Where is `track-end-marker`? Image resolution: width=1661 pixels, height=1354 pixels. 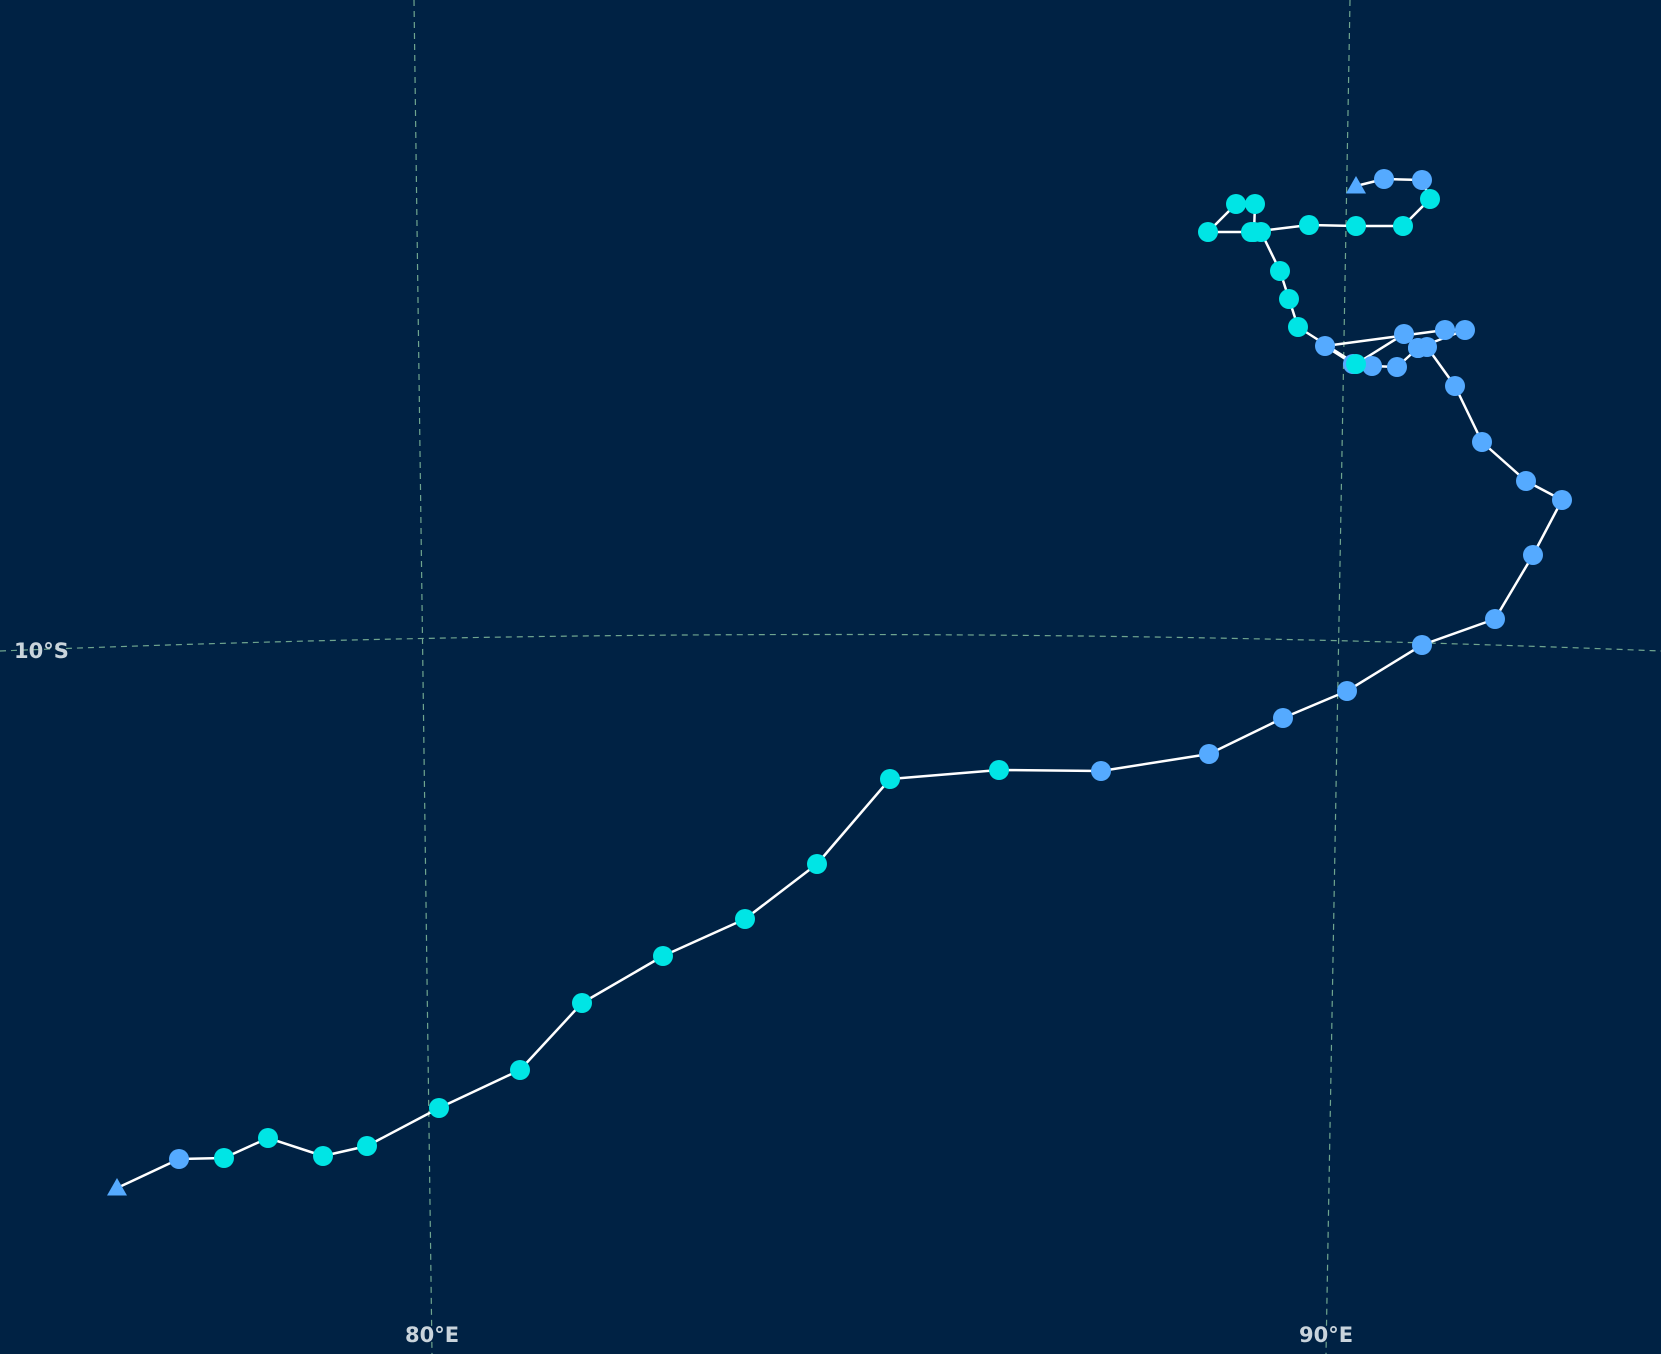 track-end-marker is located at coordinates (1356, 185).